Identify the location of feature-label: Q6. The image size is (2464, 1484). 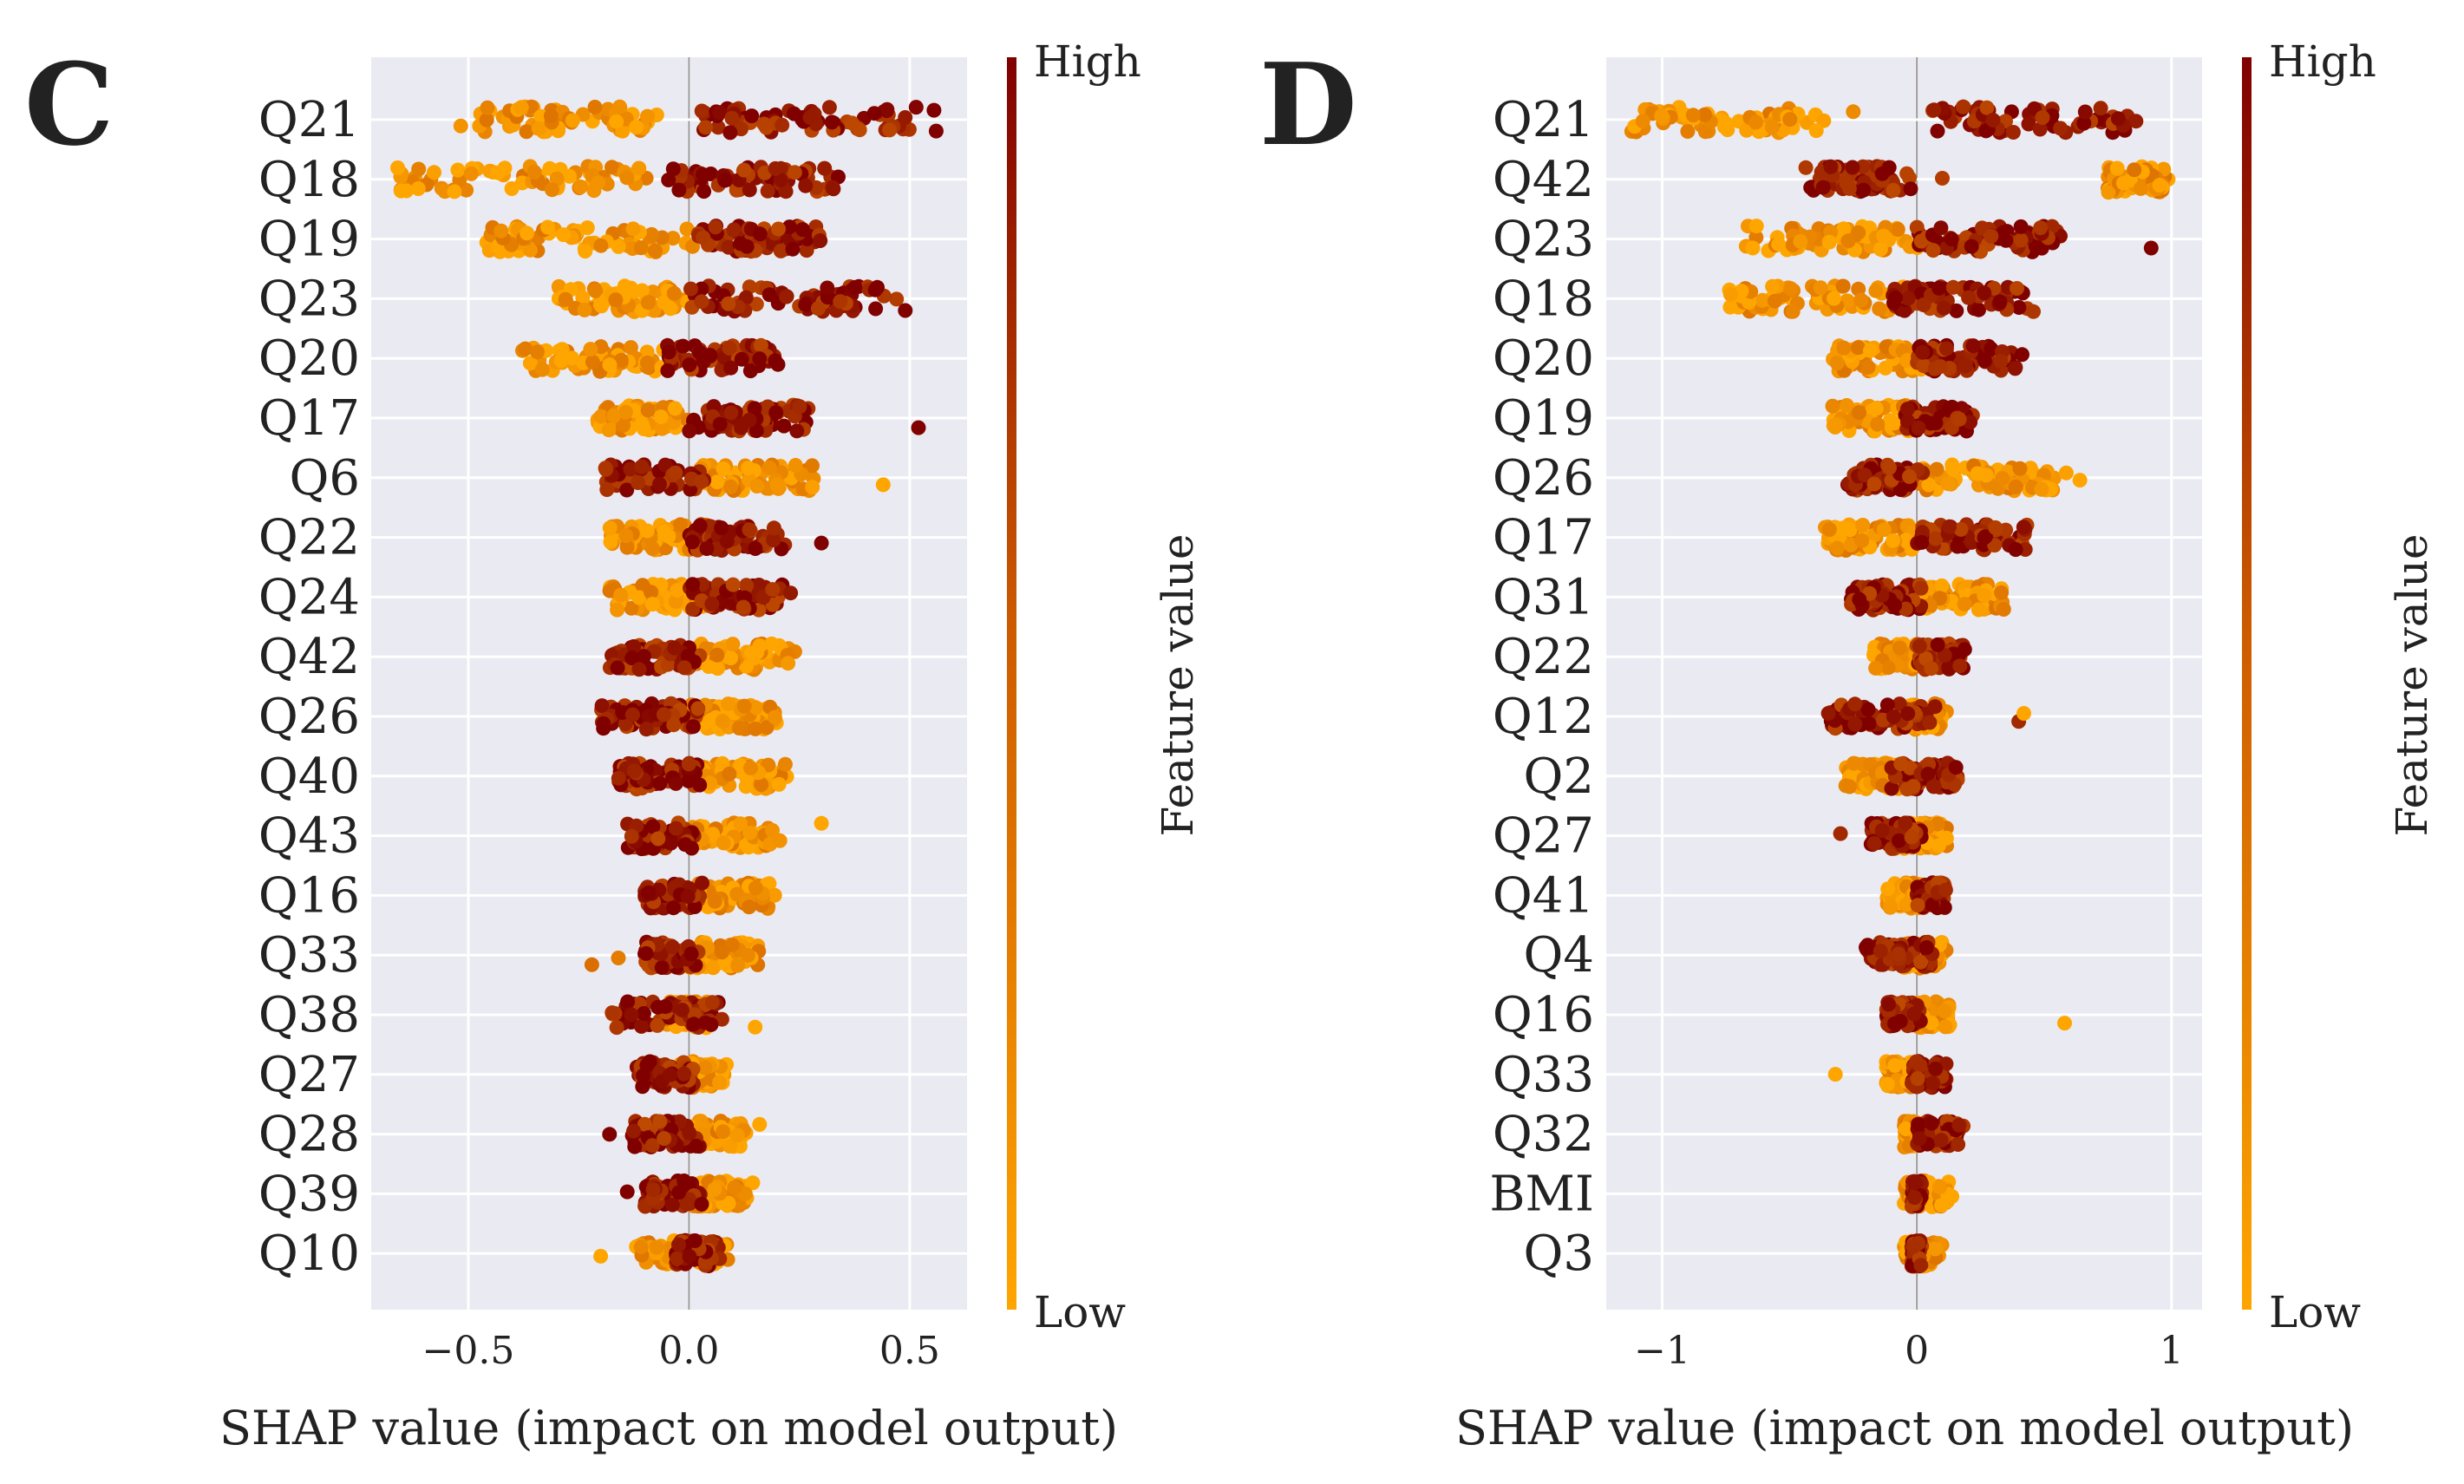
(324, 479).